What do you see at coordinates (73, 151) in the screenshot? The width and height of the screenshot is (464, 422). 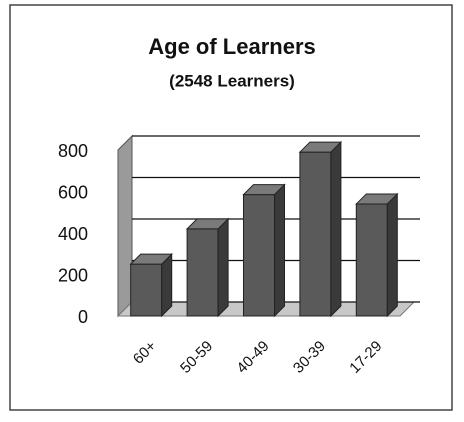 I see `y-tick-label: 800` at bounding box center [73, 151].